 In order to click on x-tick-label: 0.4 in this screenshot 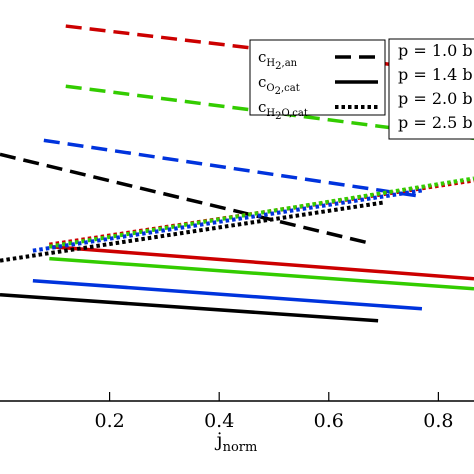, I will do `click(219, 421)`.